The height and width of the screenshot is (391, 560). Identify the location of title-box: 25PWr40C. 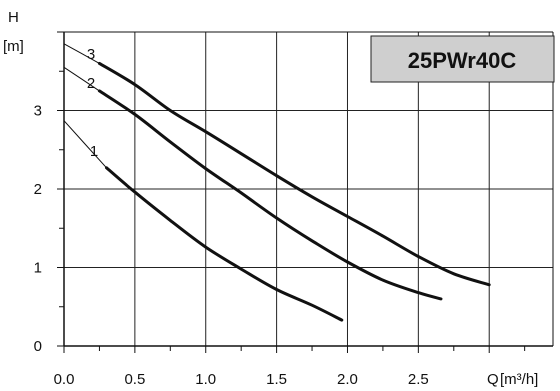
(462, 59).